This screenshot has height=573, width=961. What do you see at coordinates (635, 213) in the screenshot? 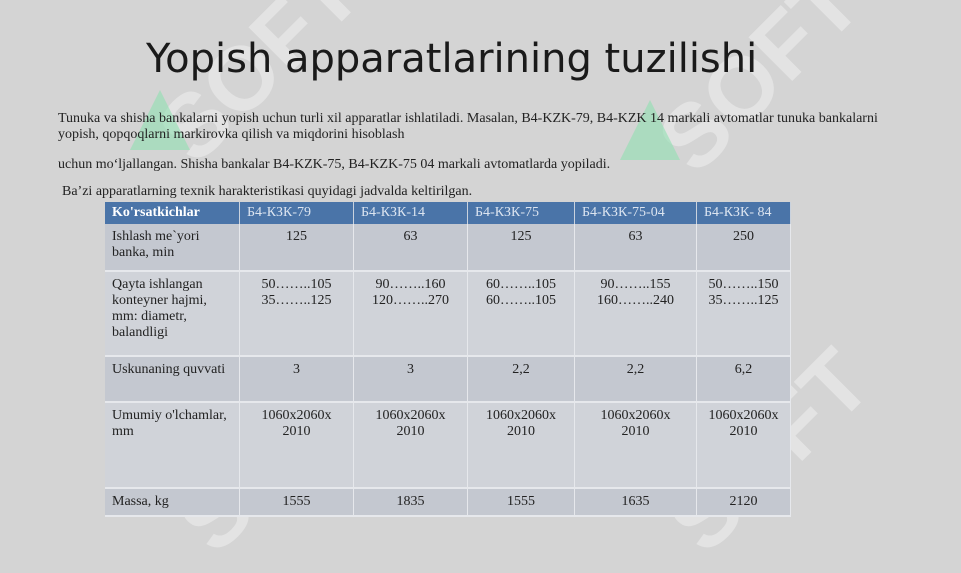
I see `header-model: Б4-КЗК-75-04` at bounding box center [635, 213].